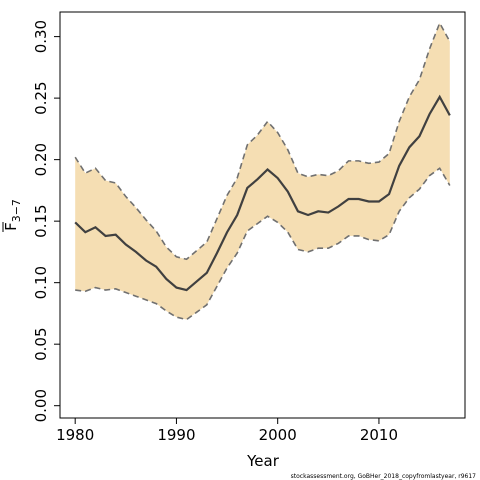 This screenshot has height=480, width=480. Describe the element at coordinates (41, 343) in the screenshot. I see `y-tick-label-0.05: 0.05` at that location.